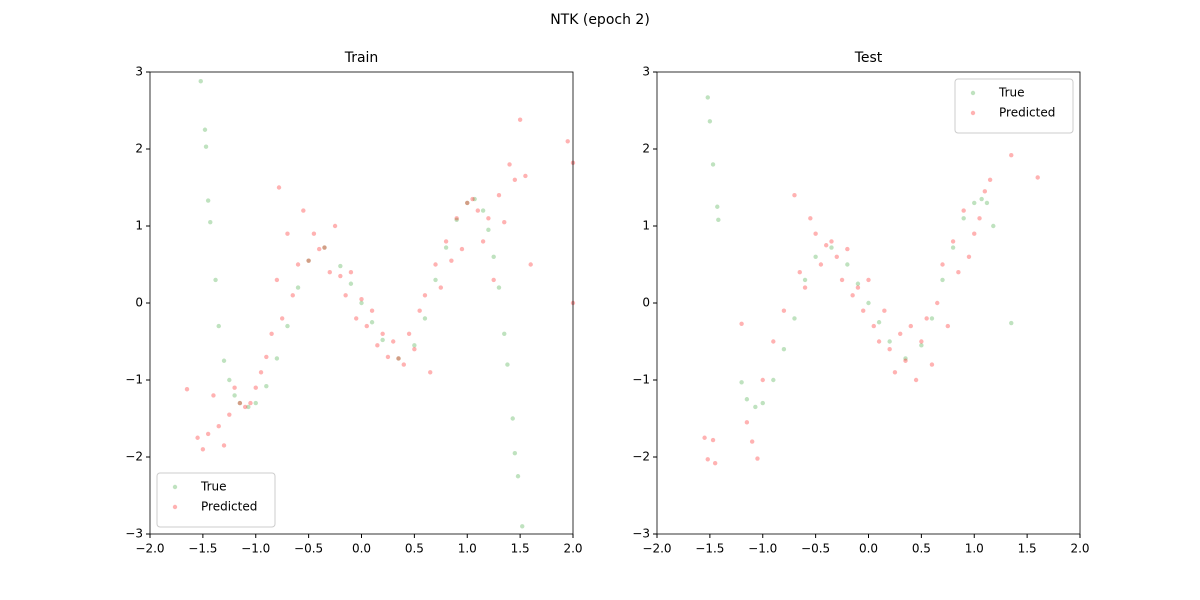  I want to click on x-tick-label: 0.5, so click(921, 549).